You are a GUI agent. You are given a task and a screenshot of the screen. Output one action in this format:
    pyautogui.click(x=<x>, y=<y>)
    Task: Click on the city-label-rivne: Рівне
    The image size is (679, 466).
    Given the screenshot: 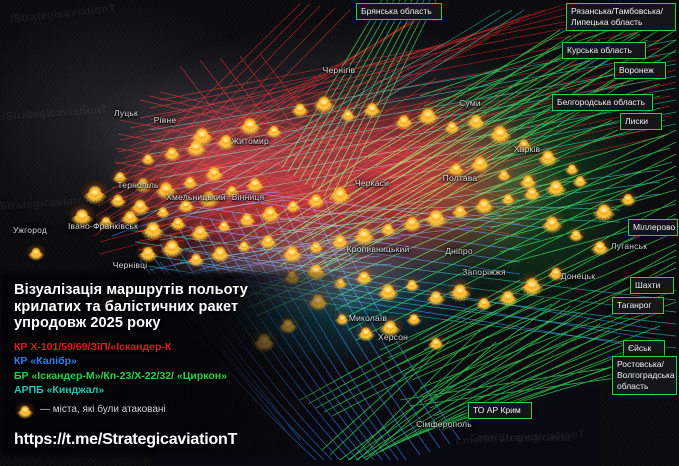 What is the action you would take?
    pyautogui.click(x=165, y=120)
    